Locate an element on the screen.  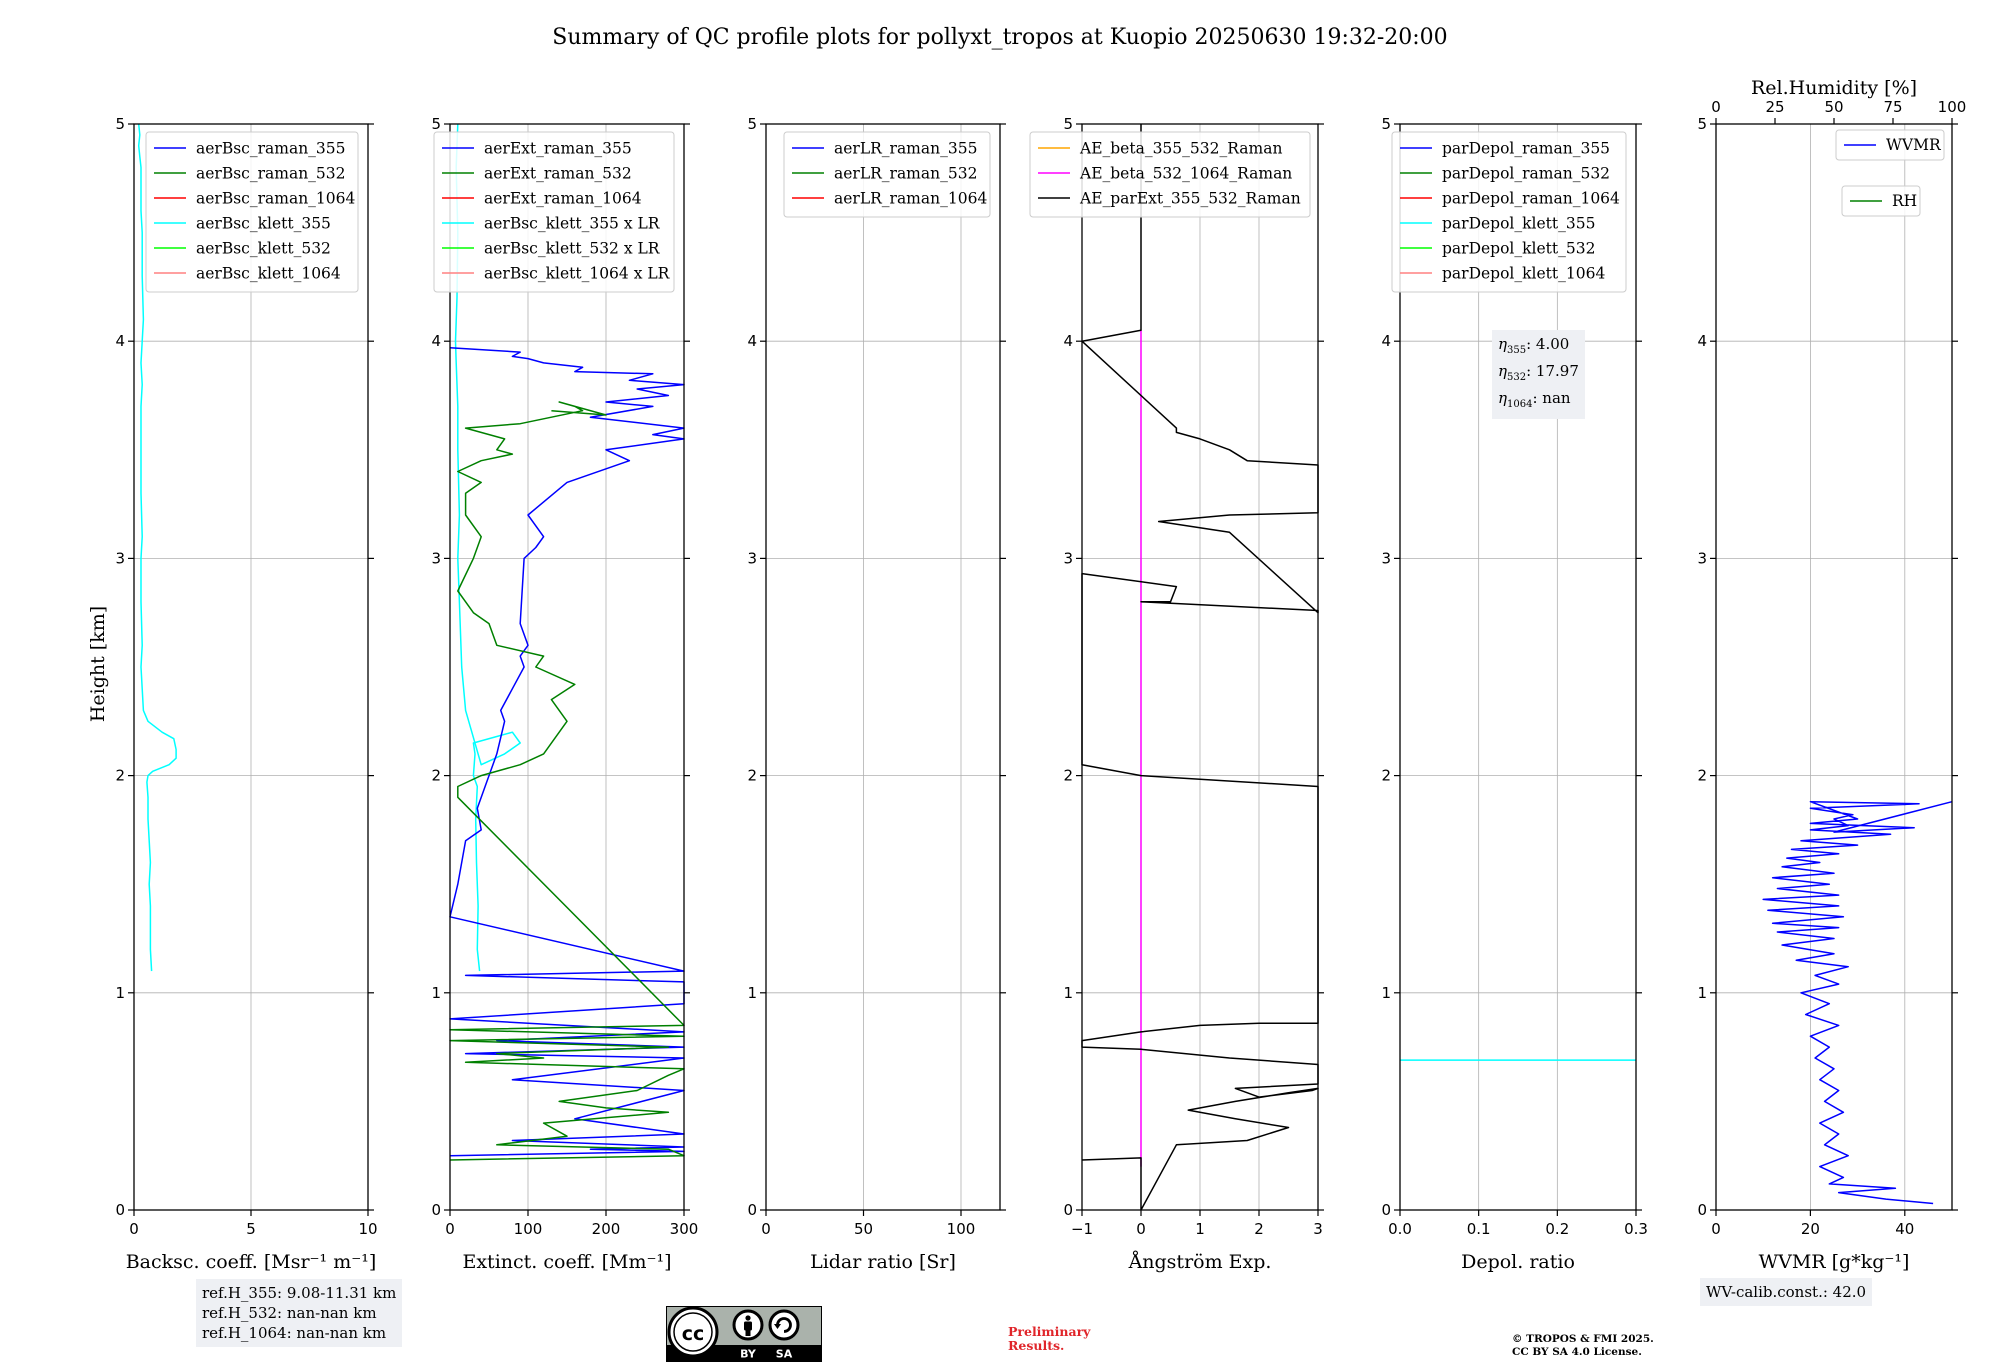
lr-ytick-label-5: 5 is located at coordinates (752, 124).